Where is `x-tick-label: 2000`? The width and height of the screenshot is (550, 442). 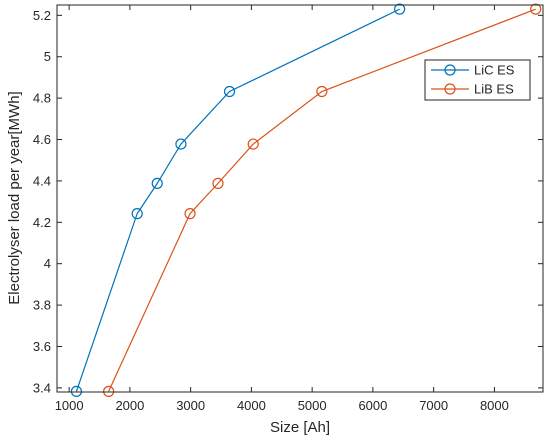
x-tick-label: 2000 is located at coordinates (129, 405).